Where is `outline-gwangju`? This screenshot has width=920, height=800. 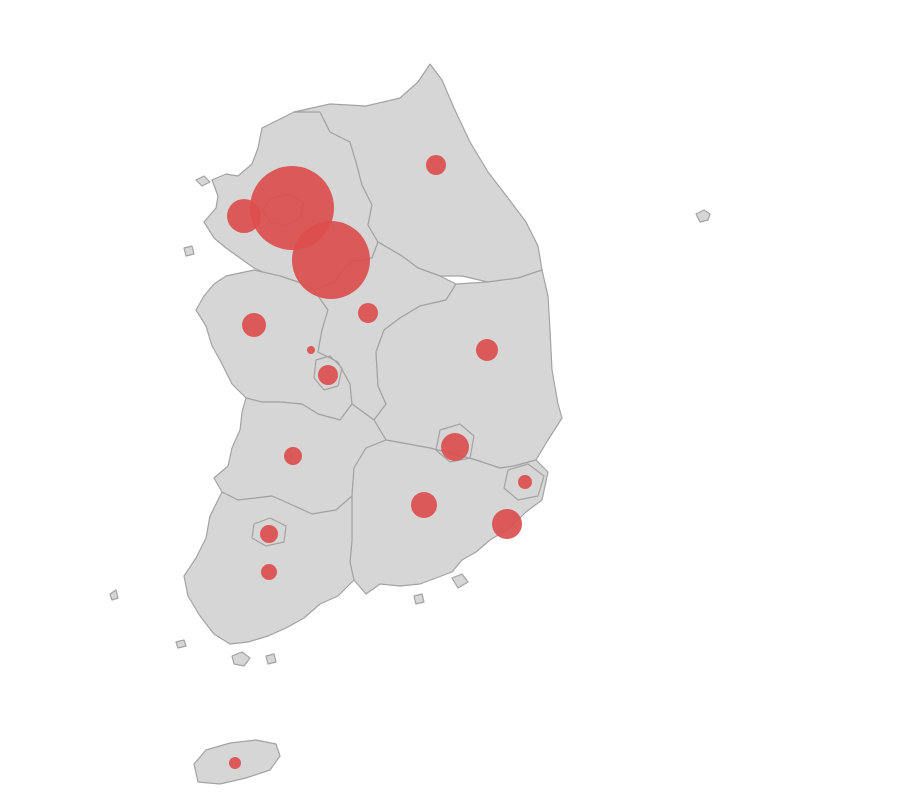
outline-gwangju is located at coordinates (269, 532).